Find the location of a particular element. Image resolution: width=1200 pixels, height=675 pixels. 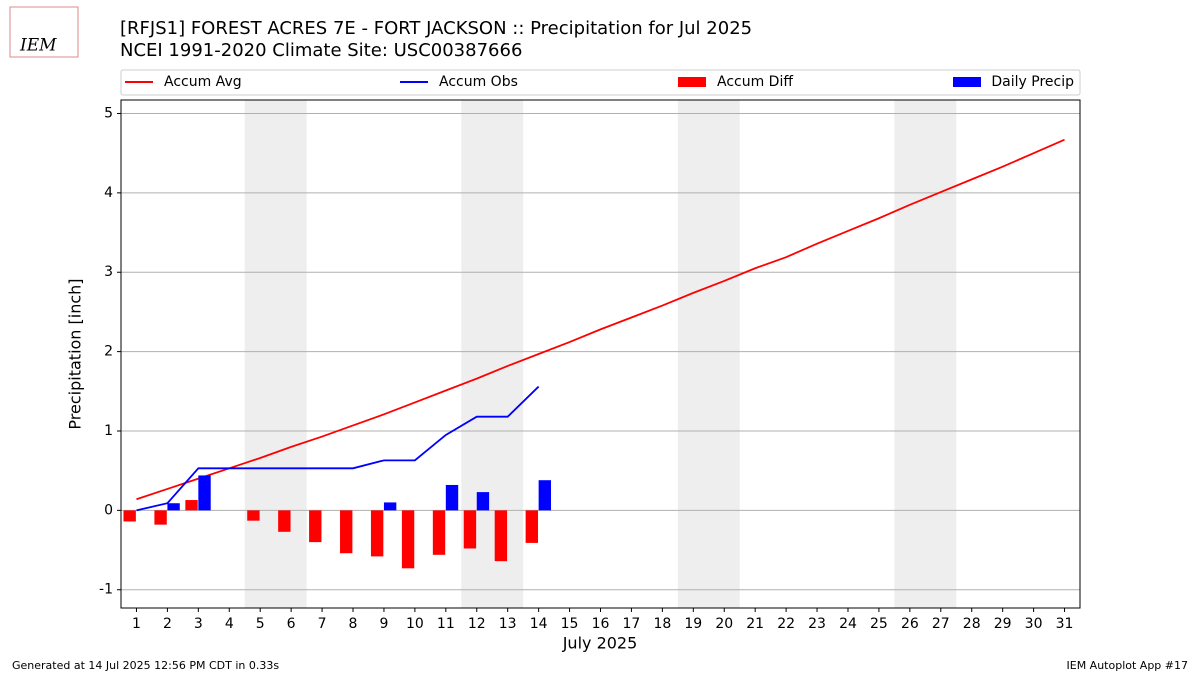

x-tick-label: 7 is located at coordinates (322, 624).